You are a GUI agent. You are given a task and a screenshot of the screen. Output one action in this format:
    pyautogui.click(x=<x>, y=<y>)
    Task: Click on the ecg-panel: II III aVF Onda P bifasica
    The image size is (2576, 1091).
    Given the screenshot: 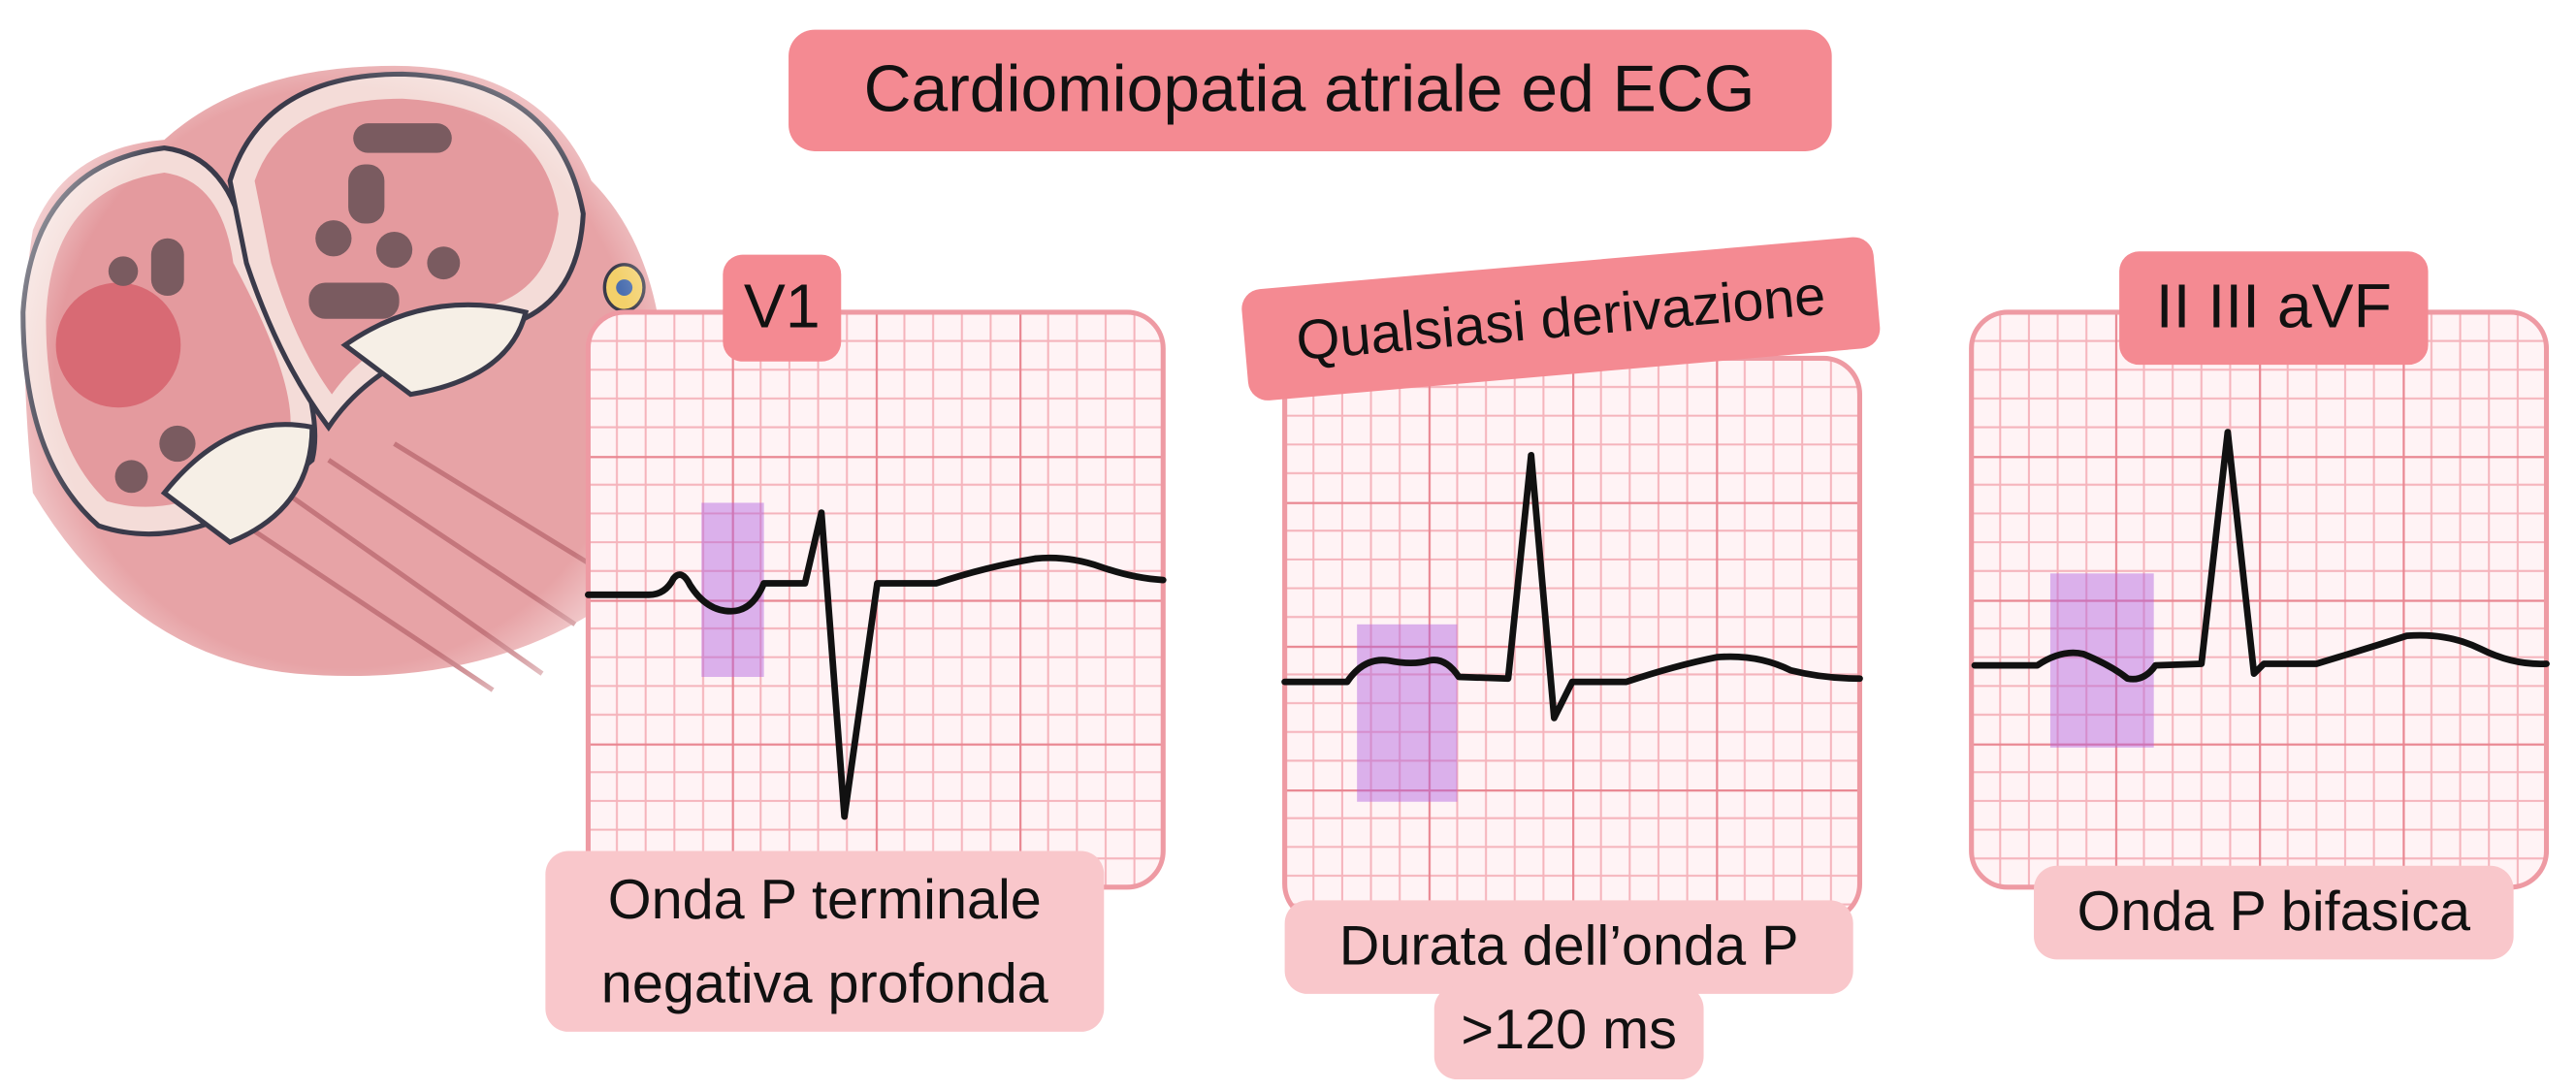 What is the action you would take?
    pyautogui.click(x=2259, y=605)
    